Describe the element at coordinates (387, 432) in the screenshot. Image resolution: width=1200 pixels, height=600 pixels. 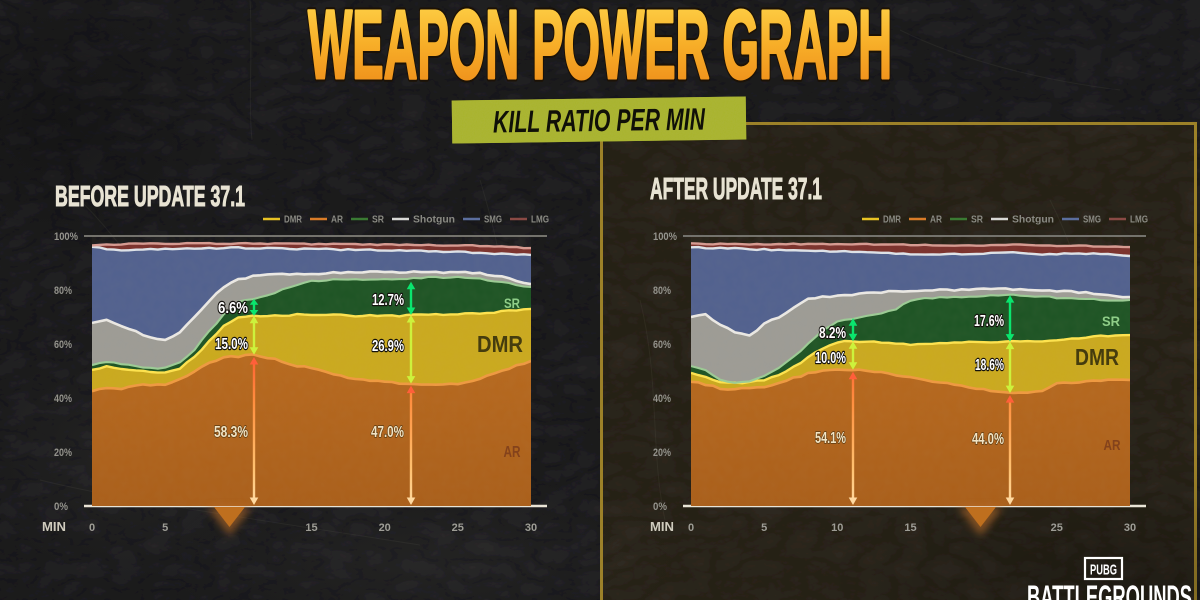
I see `svg-text: 47.0%` at that location.